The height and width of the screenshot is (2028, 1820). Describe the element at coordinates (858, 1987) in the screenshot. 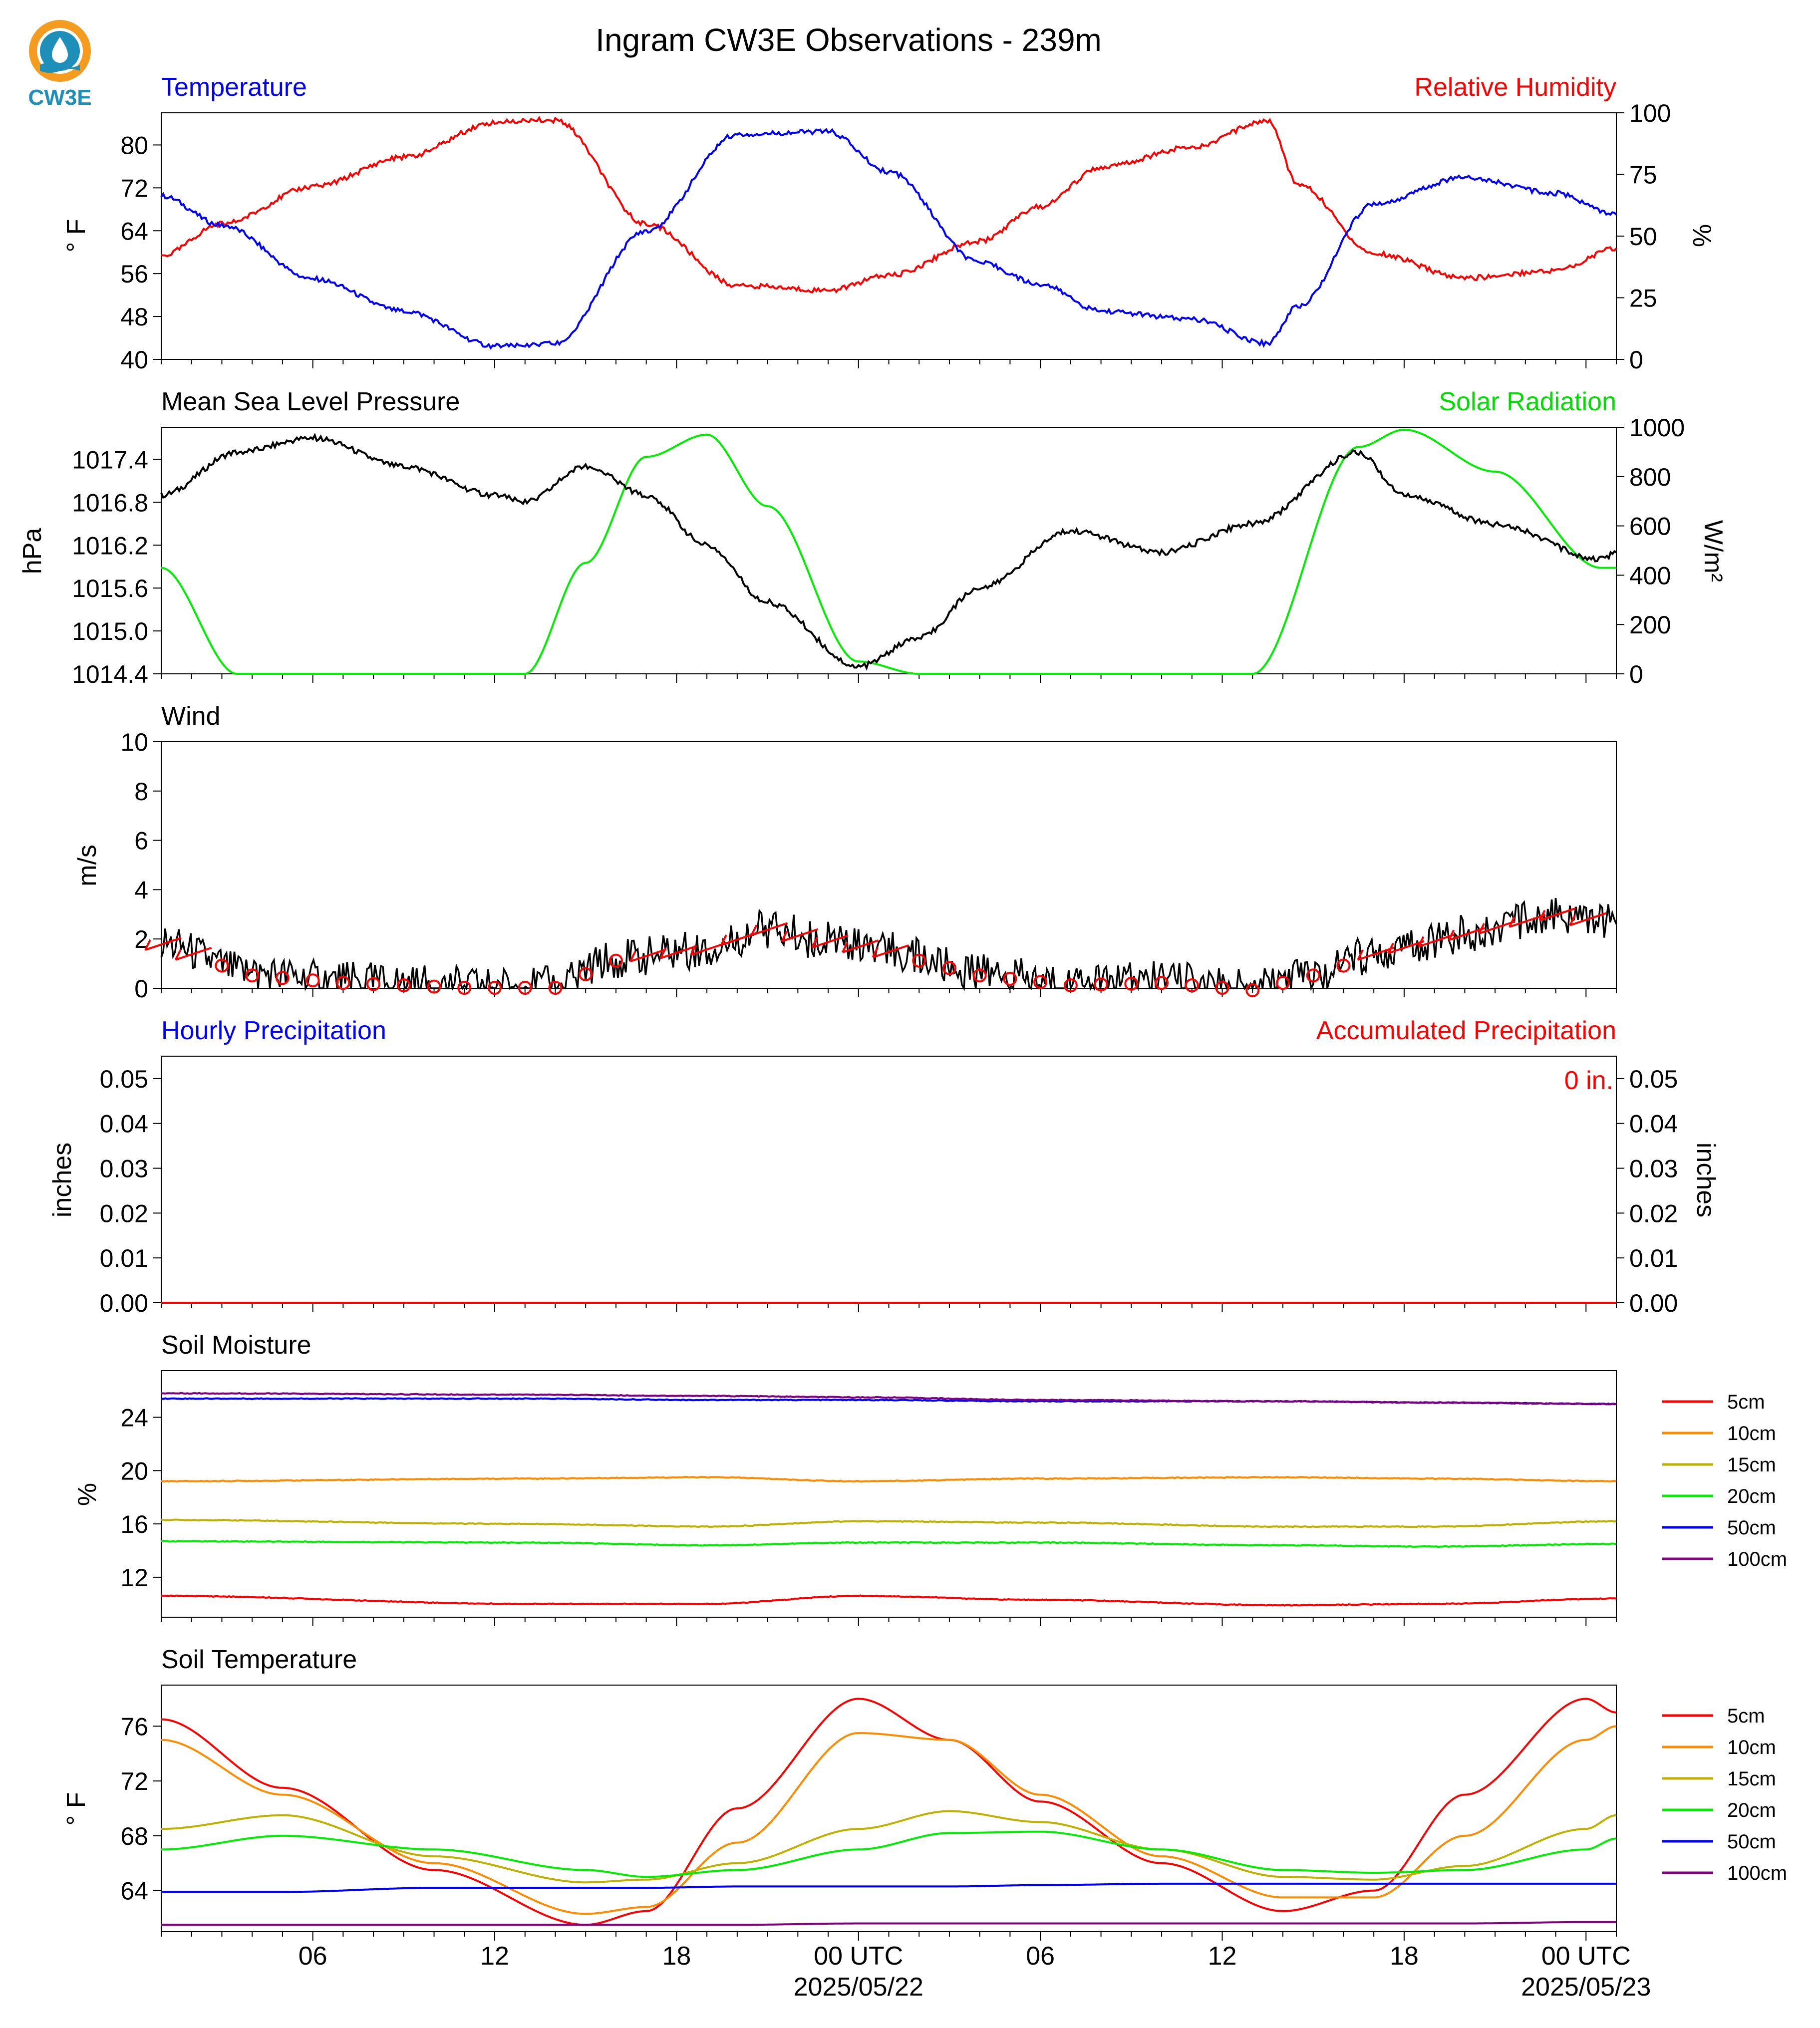

I see `x-date-label: 2025/05/22` at that location.